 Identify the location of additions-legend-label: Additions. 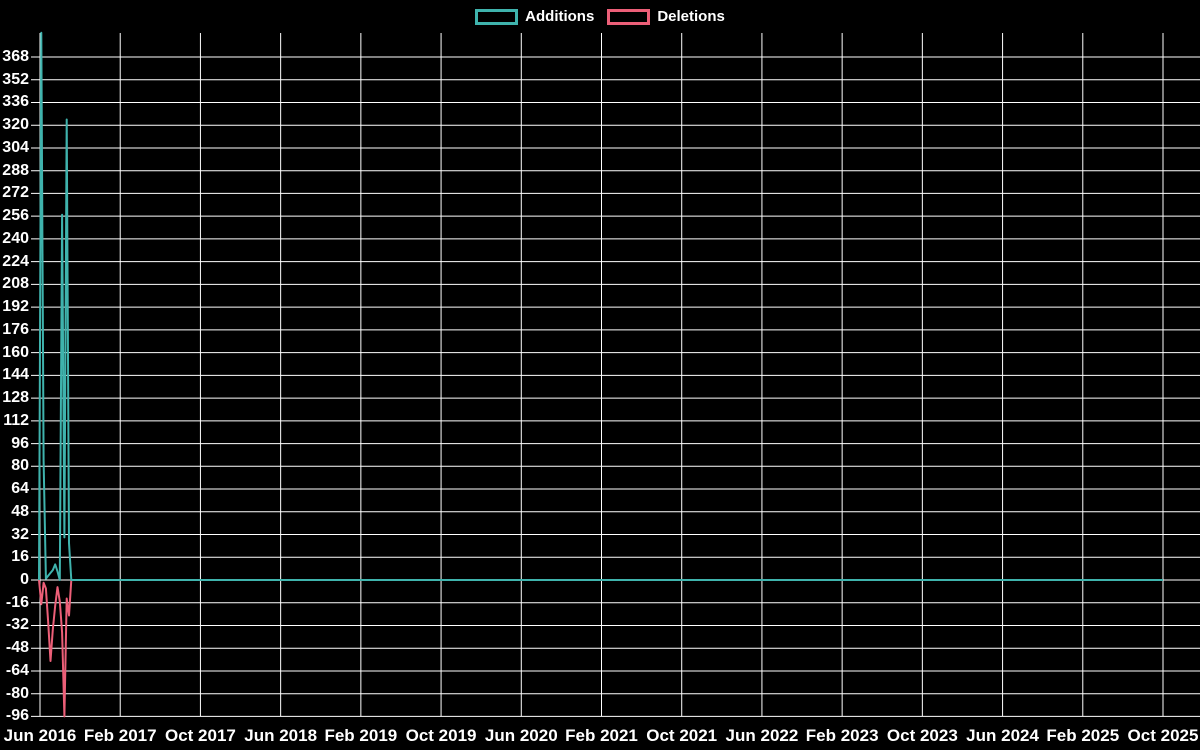
(560, 16).